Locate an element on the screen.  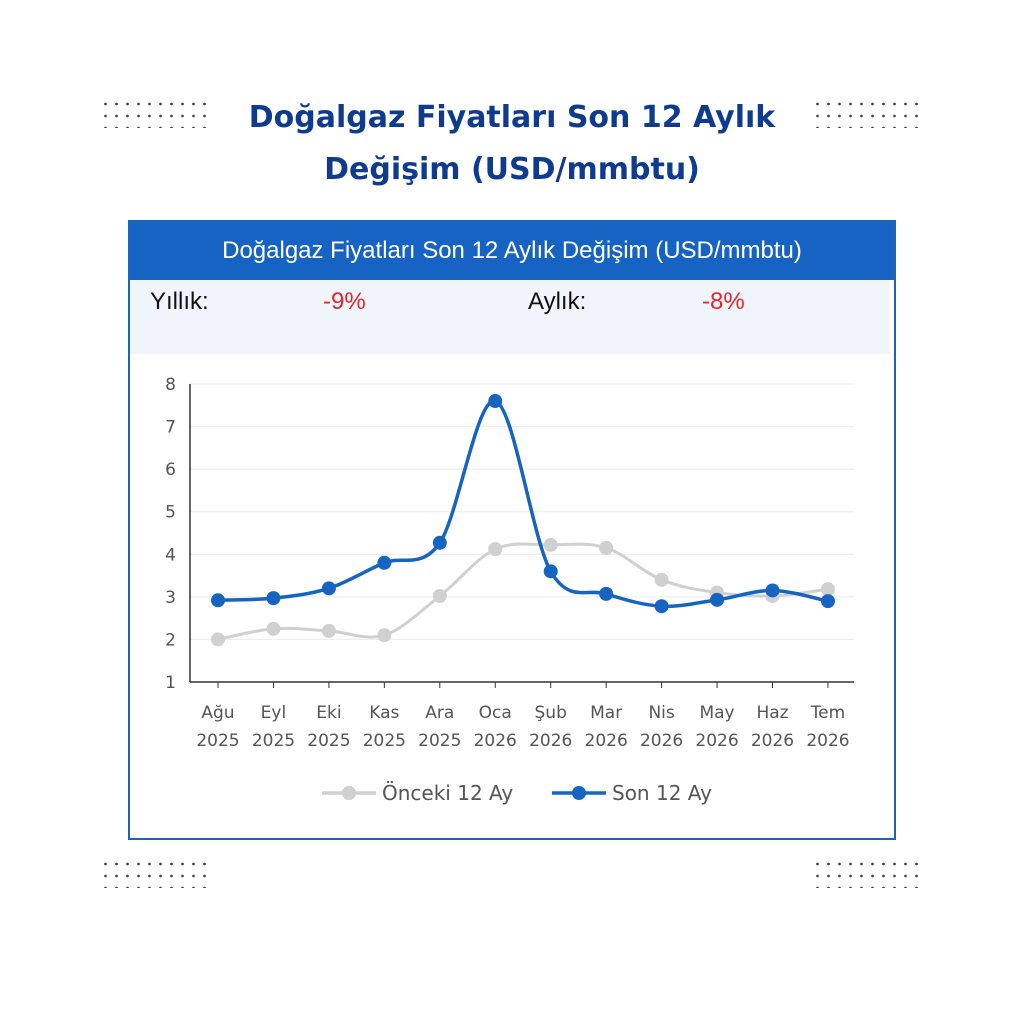
page-title-line-2: Değişim (USD/mmbtu) is located at coordinates (512, 169).